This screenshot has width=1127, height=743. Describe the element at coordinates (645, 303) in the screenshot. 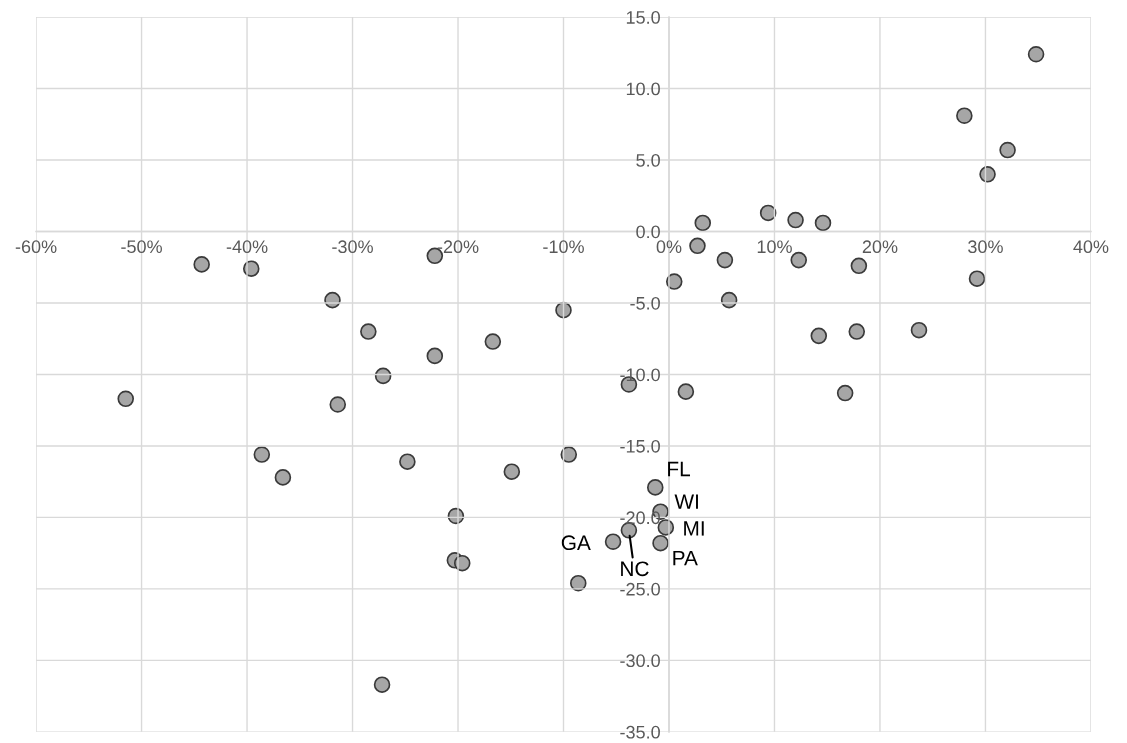

I see `y-tick-label: -5.0` at that location.